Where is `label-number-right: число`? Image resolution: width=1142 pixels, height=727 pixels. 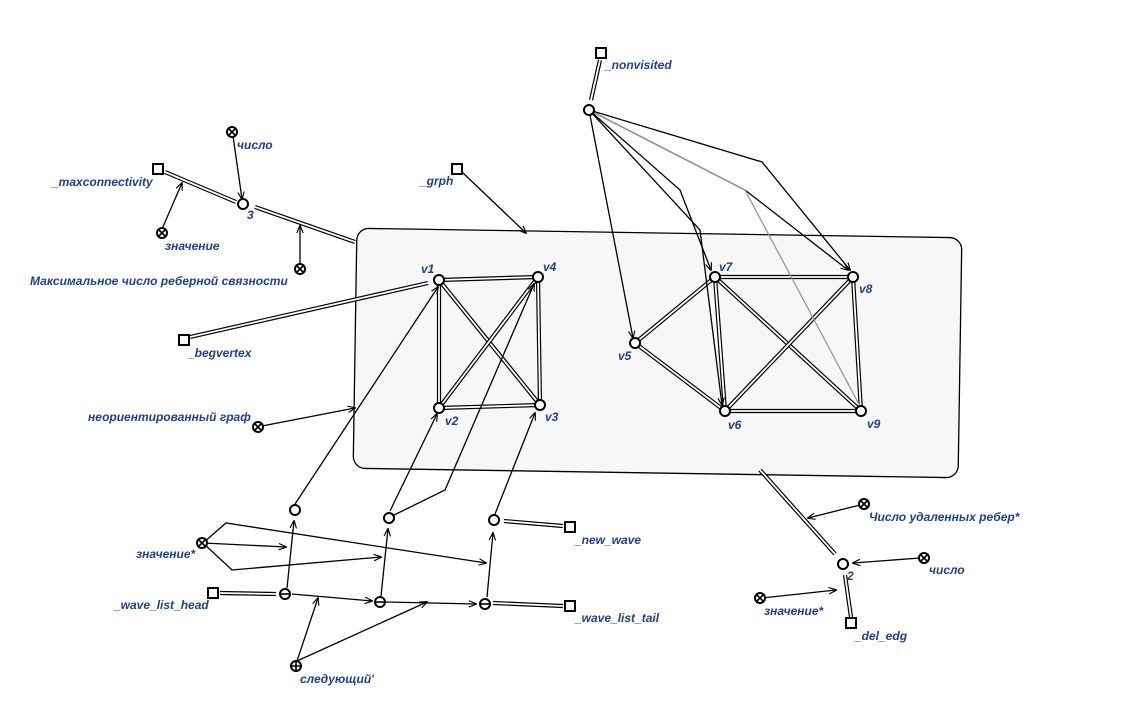 label-number-right: число is located at coordinates (947, 570).